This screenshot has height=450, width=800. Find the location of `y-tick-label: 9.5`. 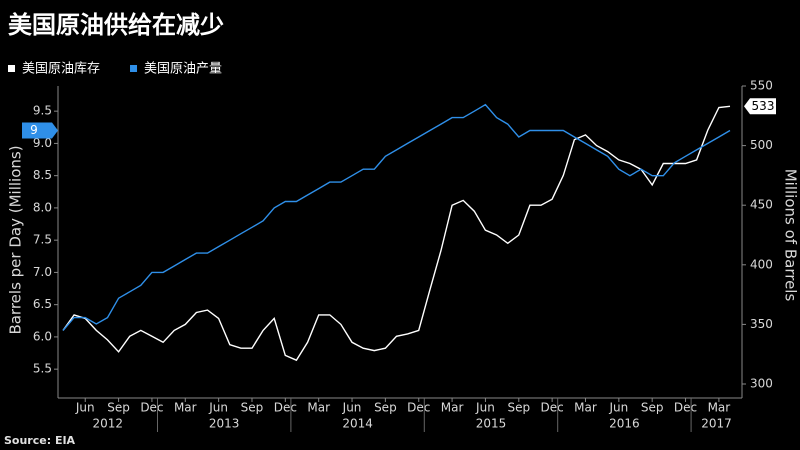

y-tick-label: 9.5 is located at coordinates (42, 111).